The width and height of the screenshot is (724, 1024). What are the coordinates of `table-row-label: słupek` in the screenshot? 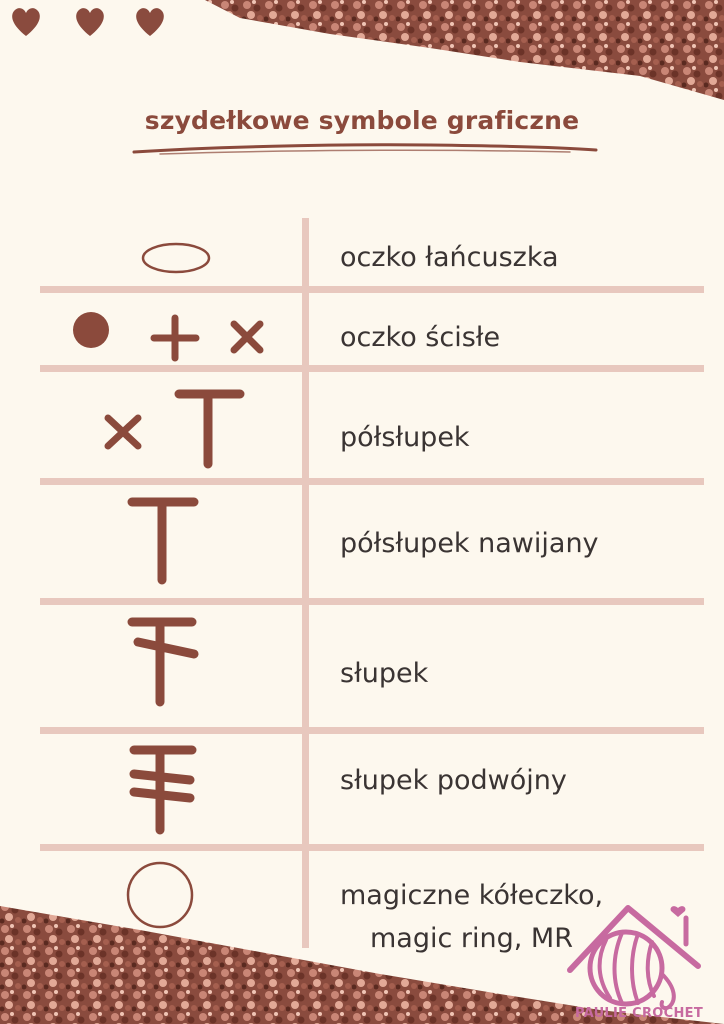 It's located at (384, 673).